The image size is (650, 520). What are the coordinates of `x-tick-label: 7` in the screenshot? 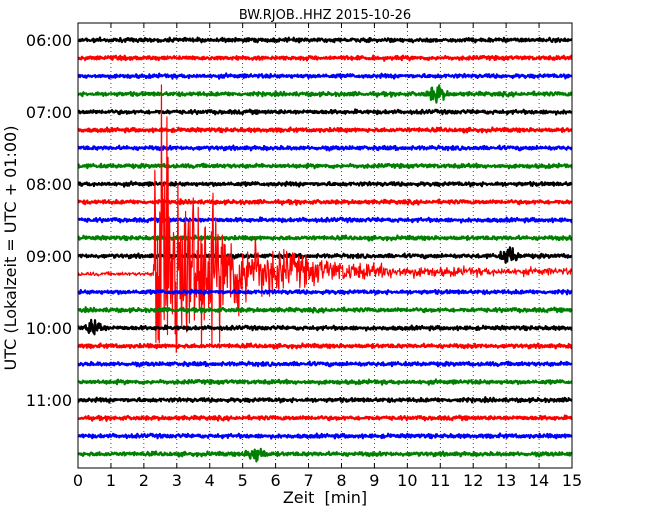 It's located at (308, 480).